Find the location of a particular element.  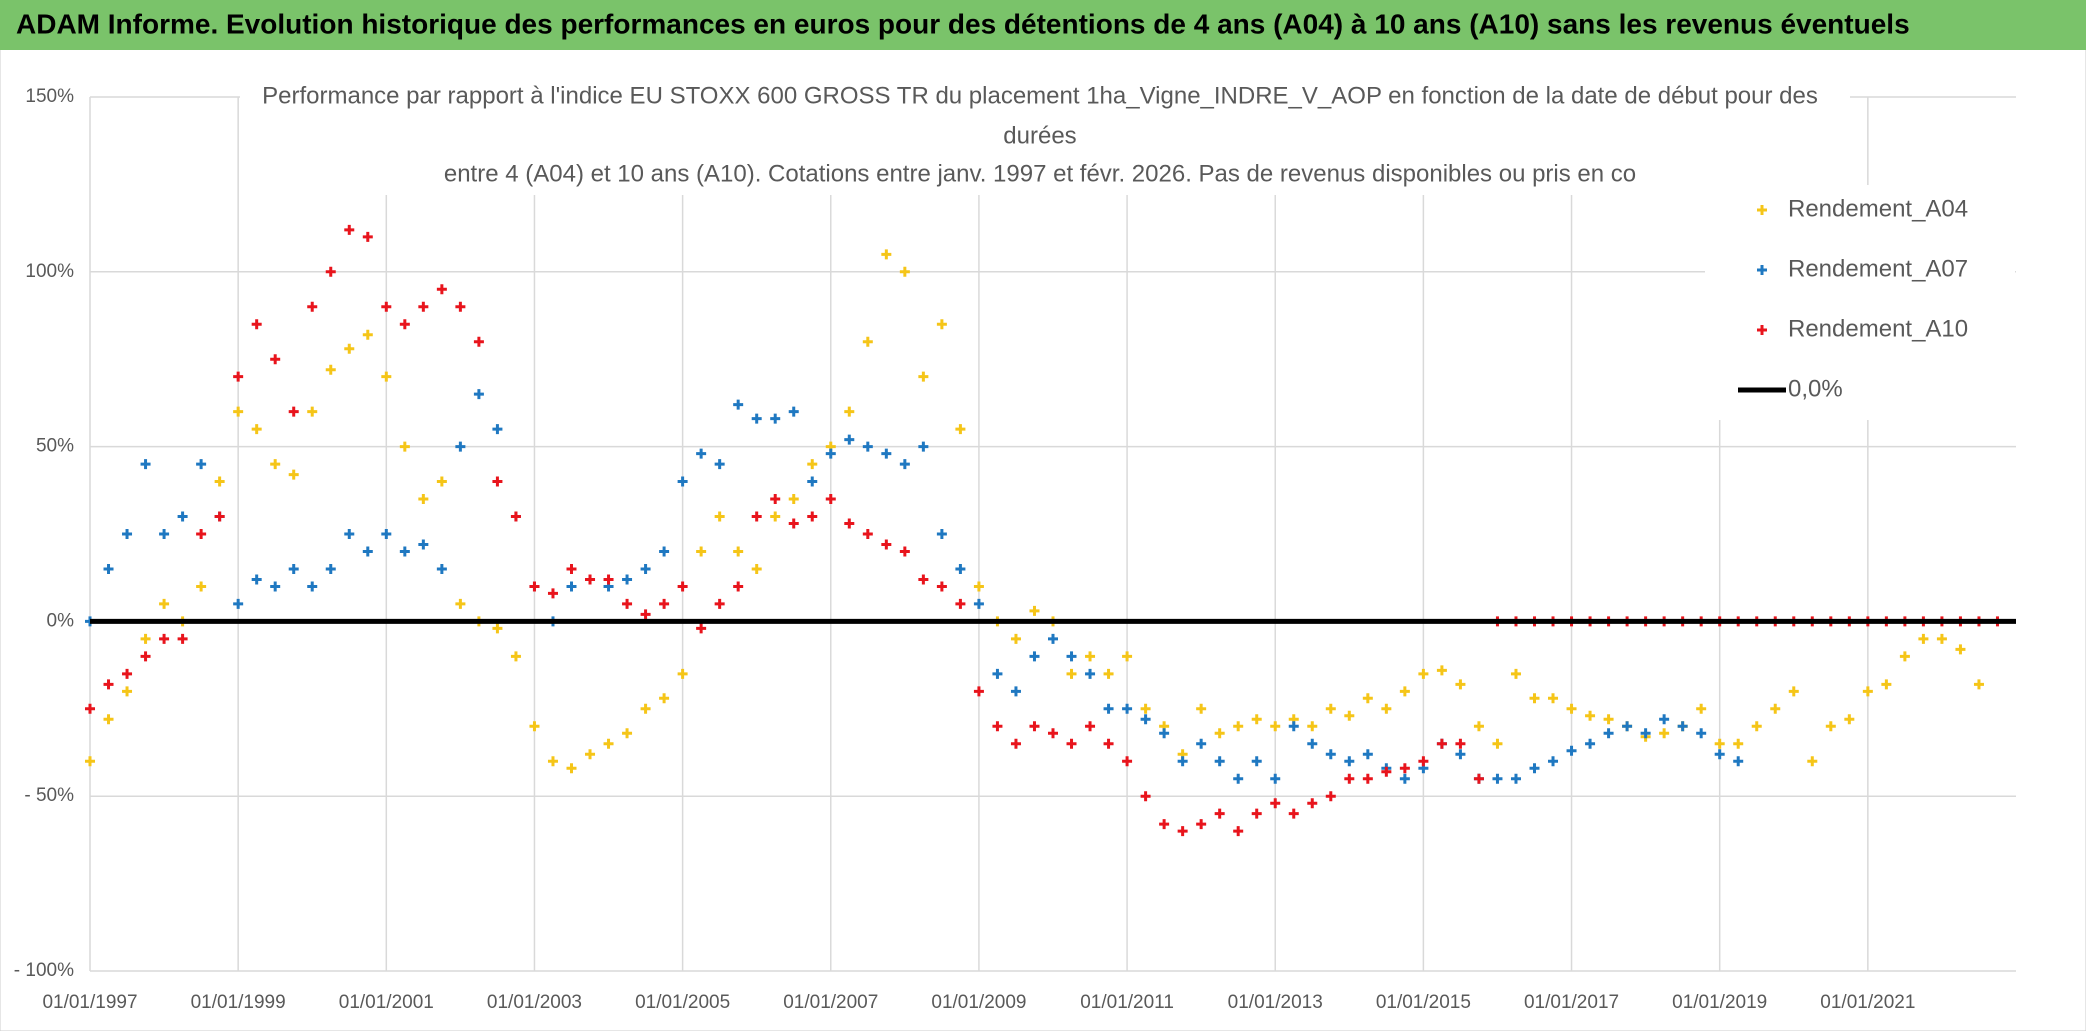

x-tick-label: 01/01/1999 is located at coordinates (238, 1002).